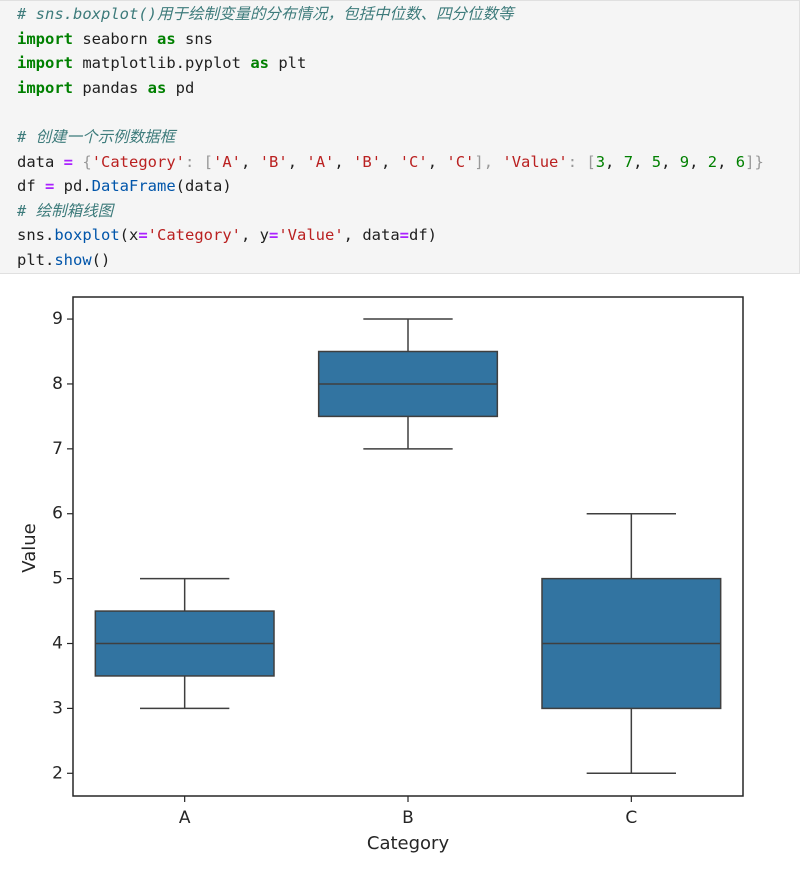  I want to click on code-token: # 创建一个示例数据框, so click(96, 136).